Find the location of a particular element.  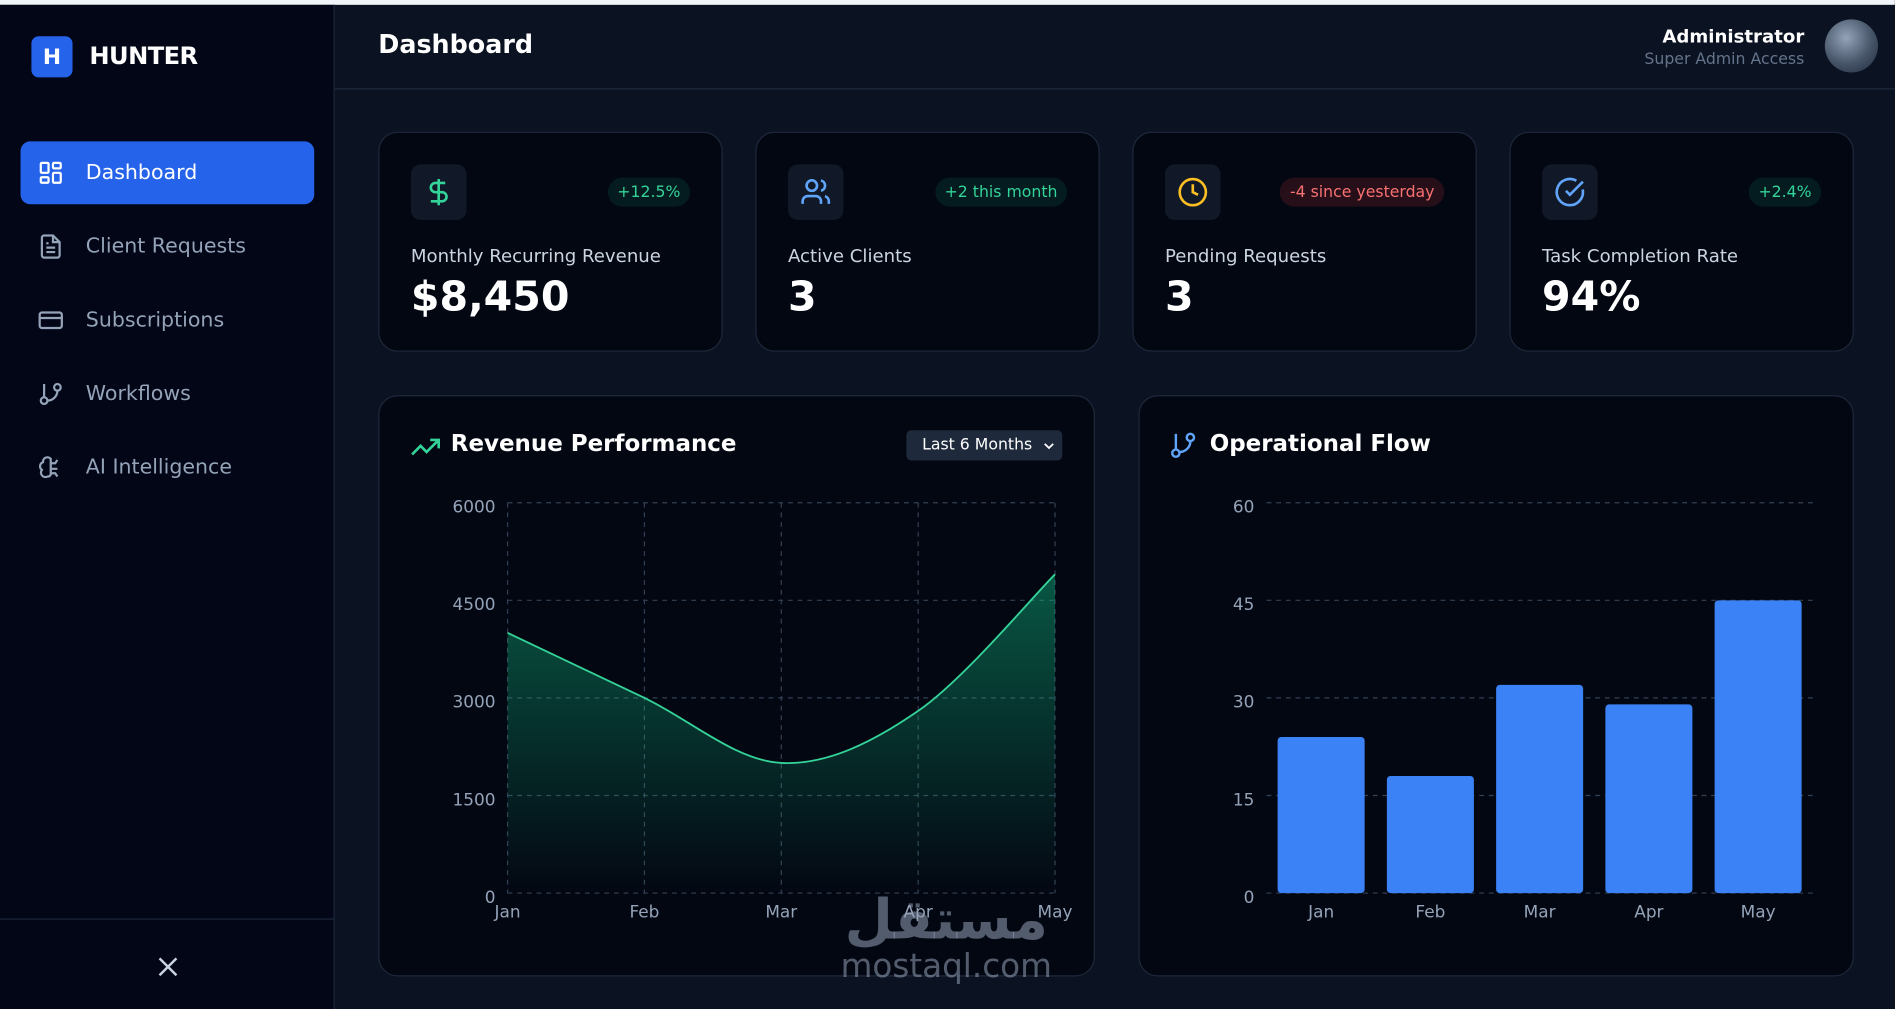

close-button is located at coordinates (168, 967).